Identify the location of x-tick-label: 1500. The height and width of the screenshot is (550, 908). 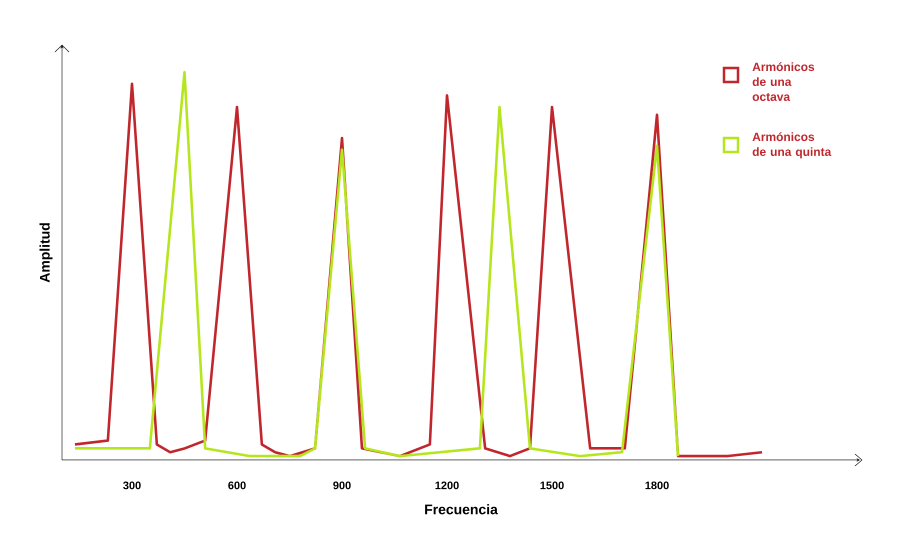
(552, 486).